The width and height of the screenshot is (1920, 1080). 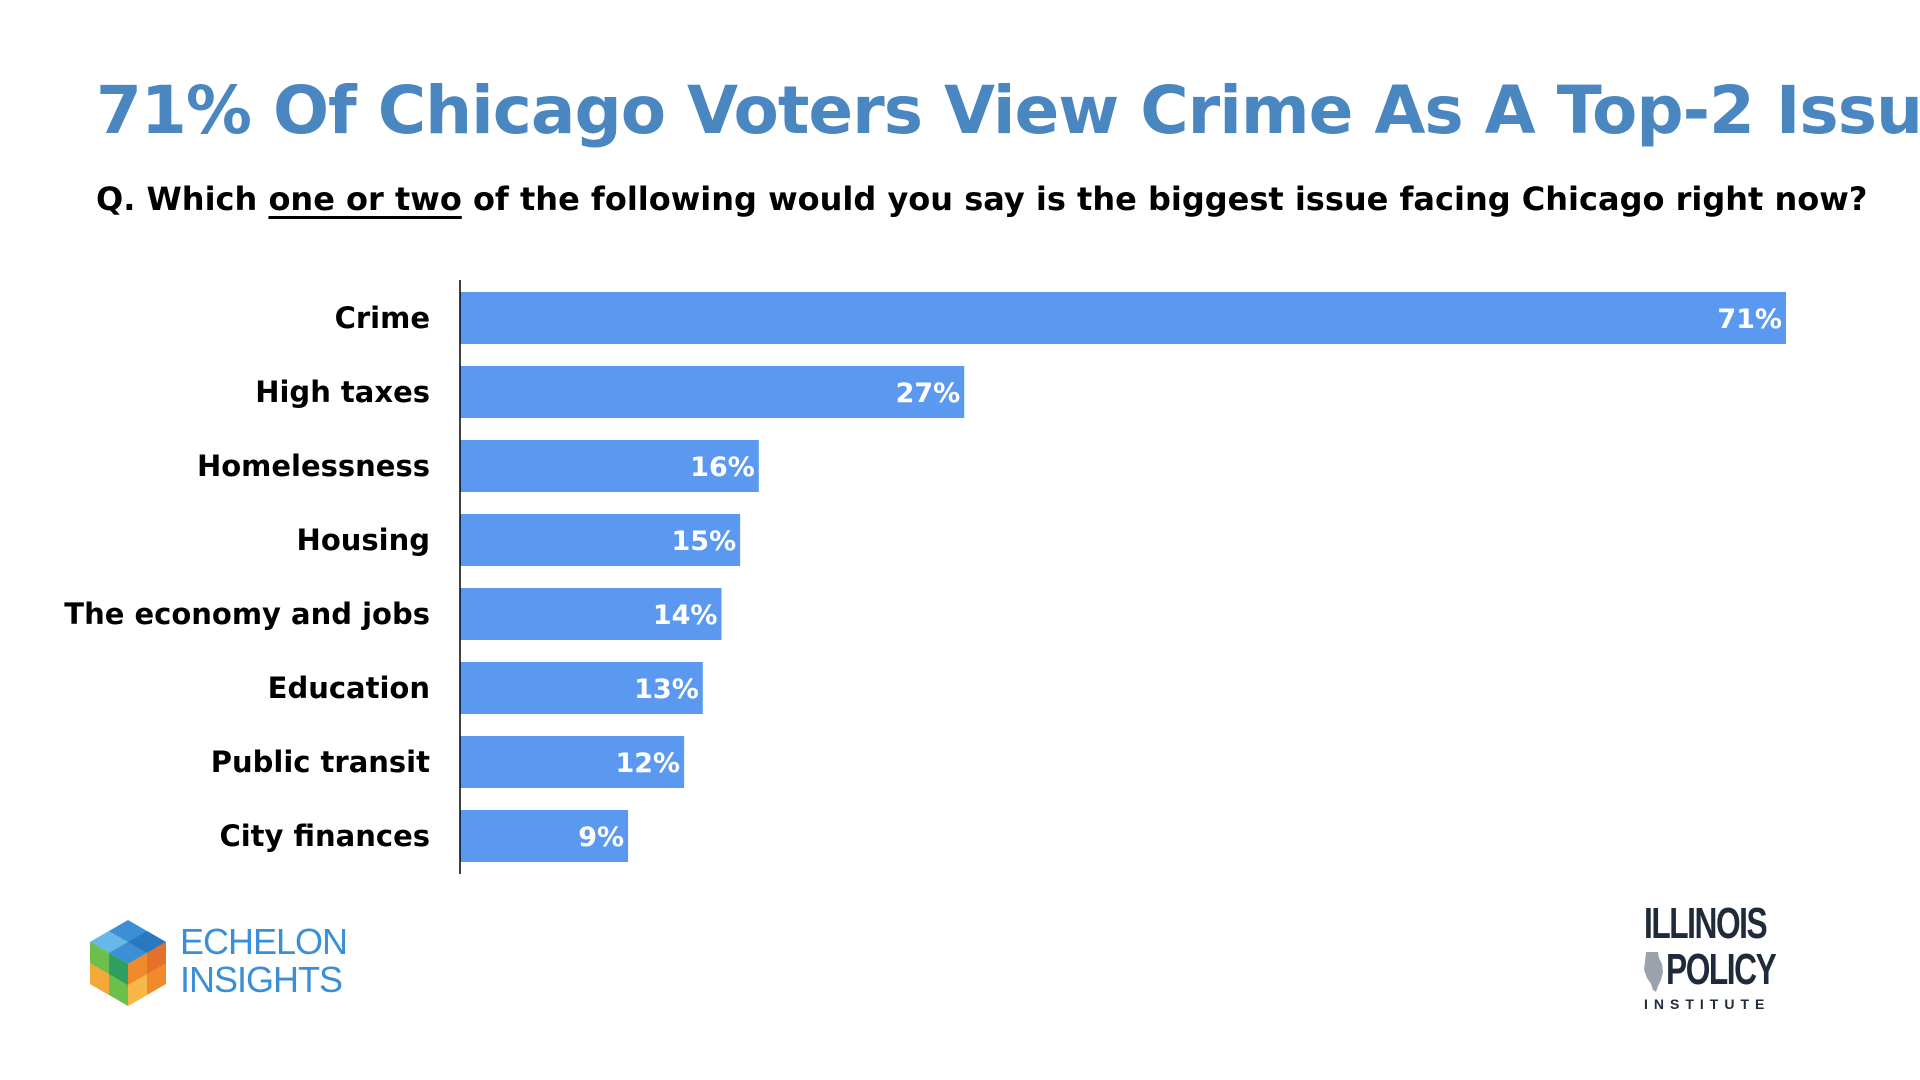 I want to click on ipi-name-line2: POLICY, so click(x=1721, y=969).